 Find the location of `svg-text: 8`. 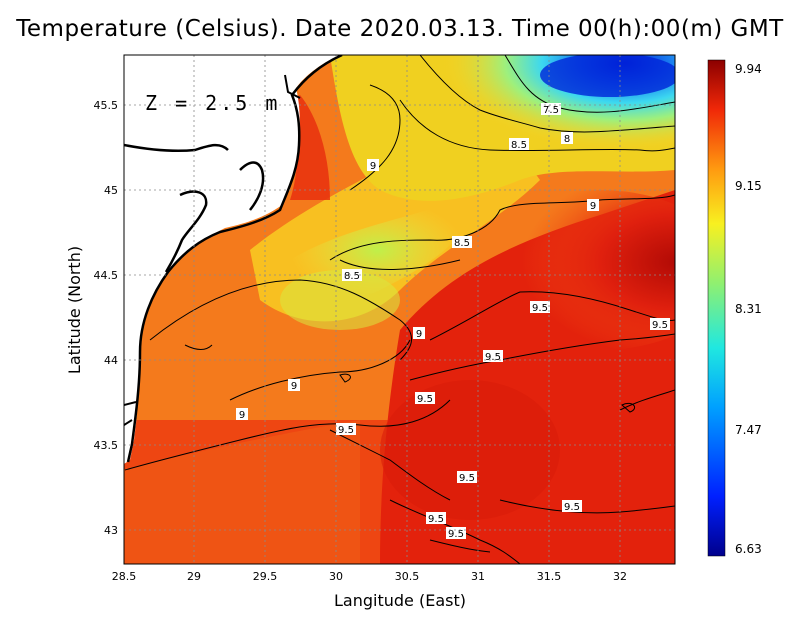

svg-text: 8 is located at coordinates (567, 139).